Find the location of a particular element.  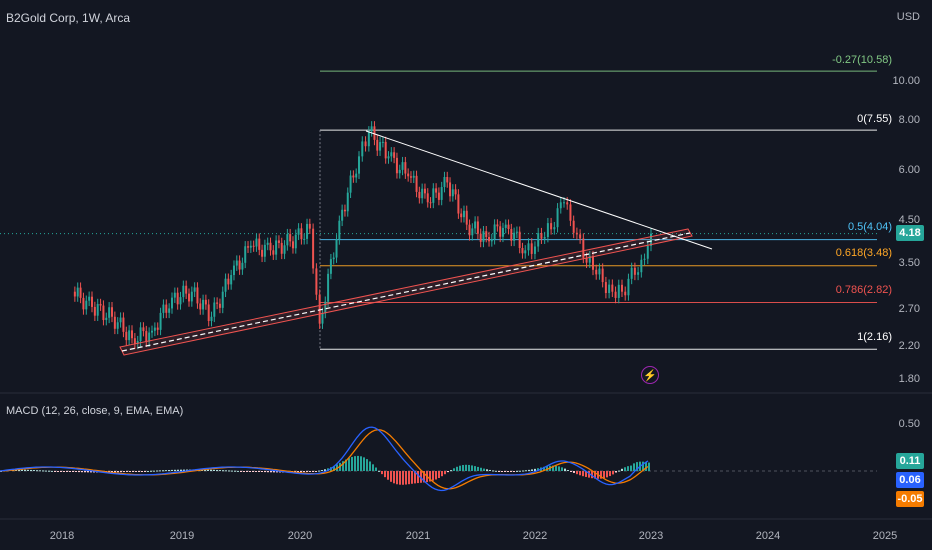

time-axis-label: 2024 is located at coordinates (768, 536).